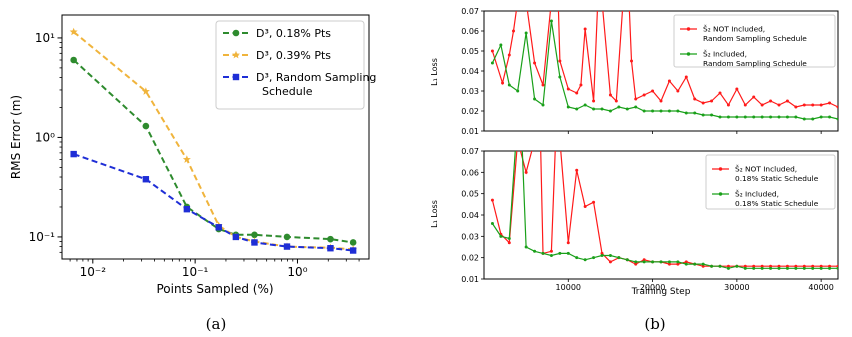 The height and width of the screenshot is (337, 852). What do you see at coordinates (236, 33) in the screenshot?
I see `chart-a-legend-marker` at bounding box center [236, 33].